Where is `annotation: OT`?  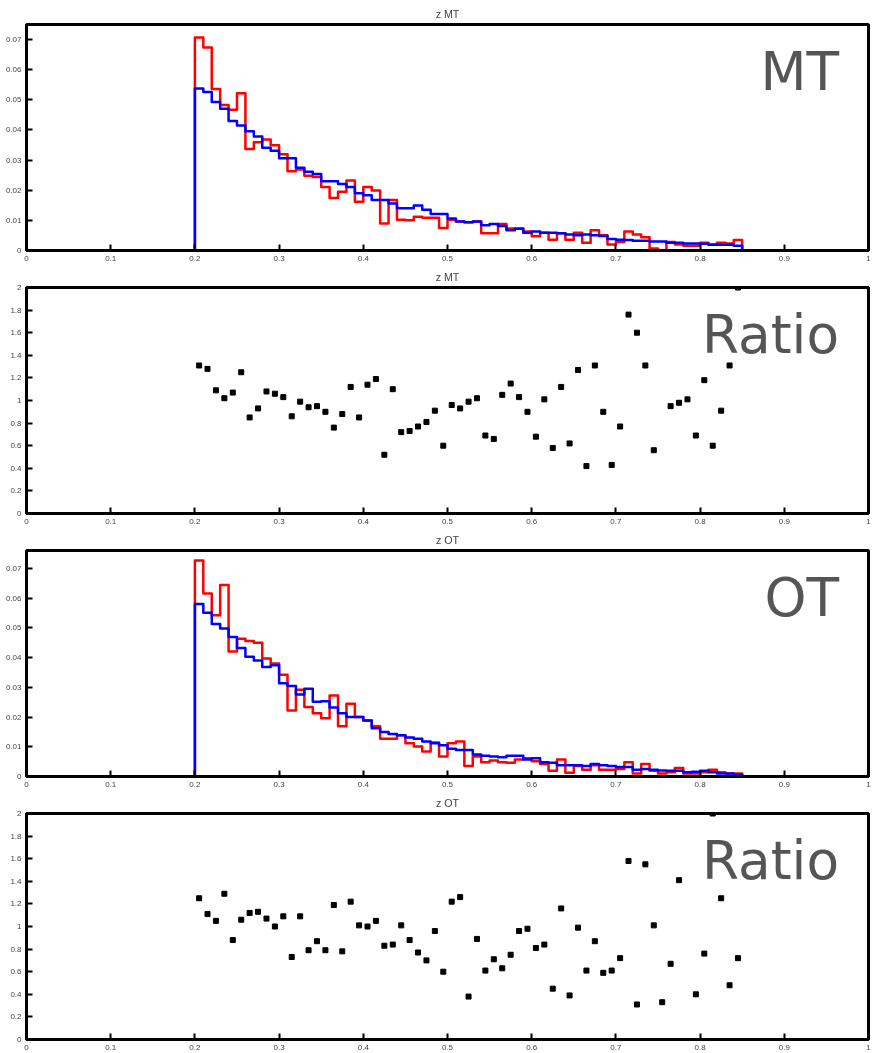
annotation: OT is located at coordinates (802, 598).